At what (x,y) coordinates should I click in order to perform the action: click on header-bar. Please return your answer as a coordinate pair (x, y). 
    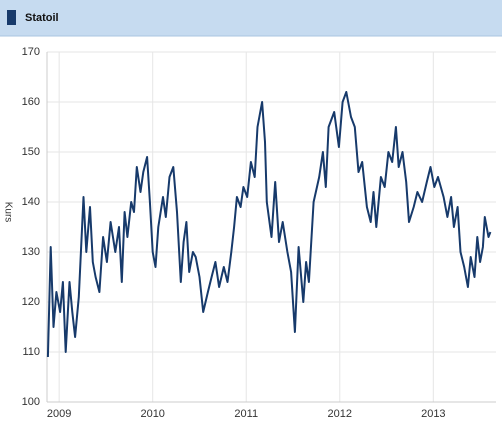
    Looking at the image, I should click on (251, 18).